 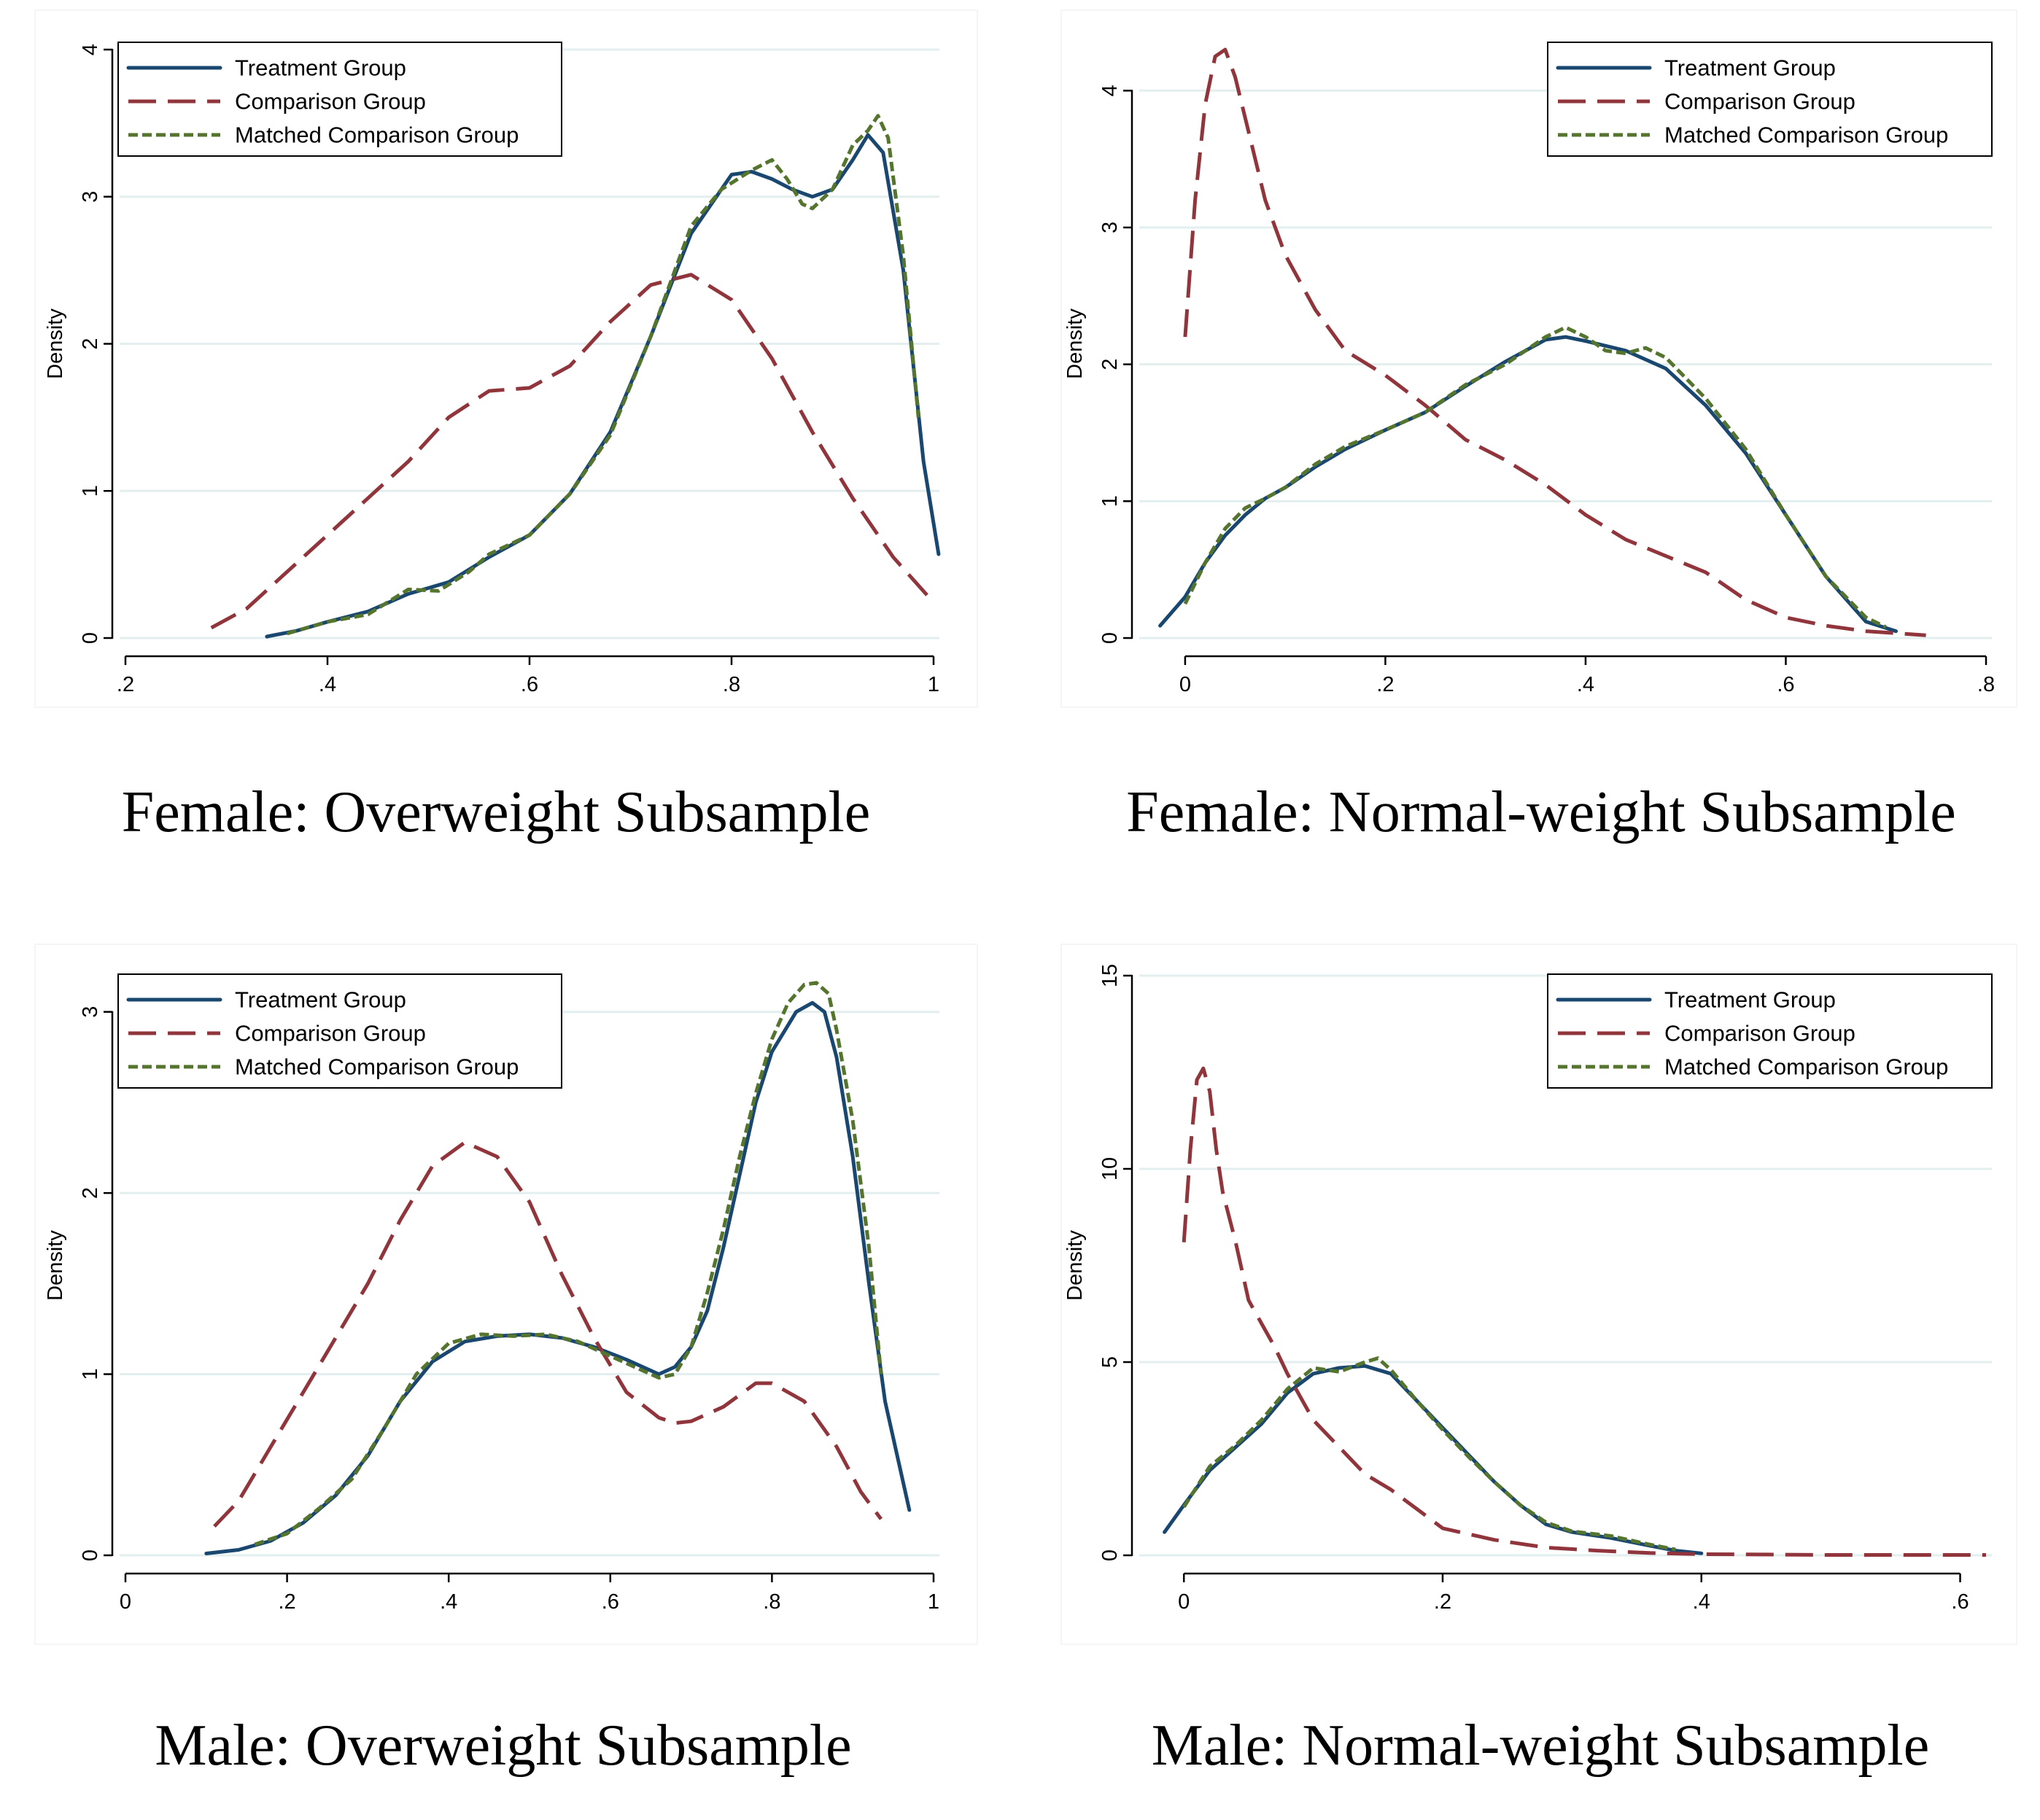 What do you see at coordinates (1110, 1362) in the screenshot?
I see `y-tick-label: 5` at bounding box center [1110, 1362].